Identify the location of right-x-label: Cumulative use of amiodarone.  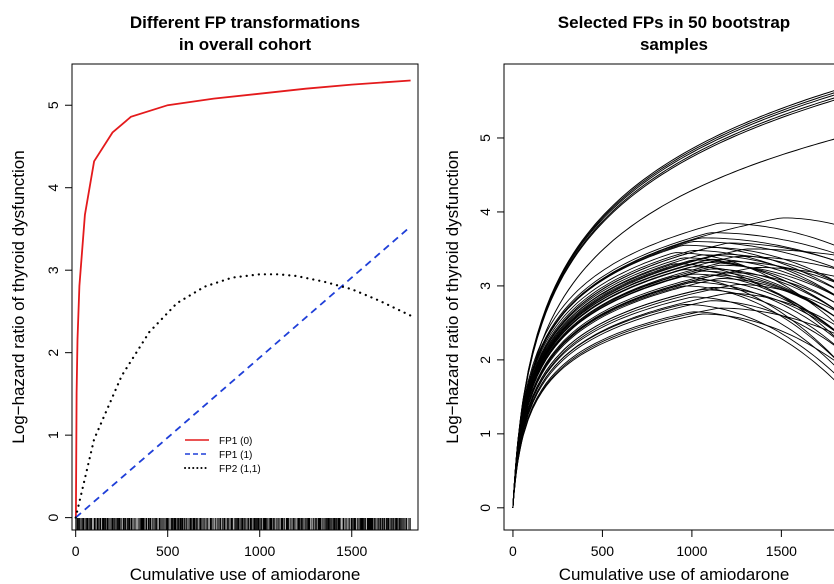
(674, 574).